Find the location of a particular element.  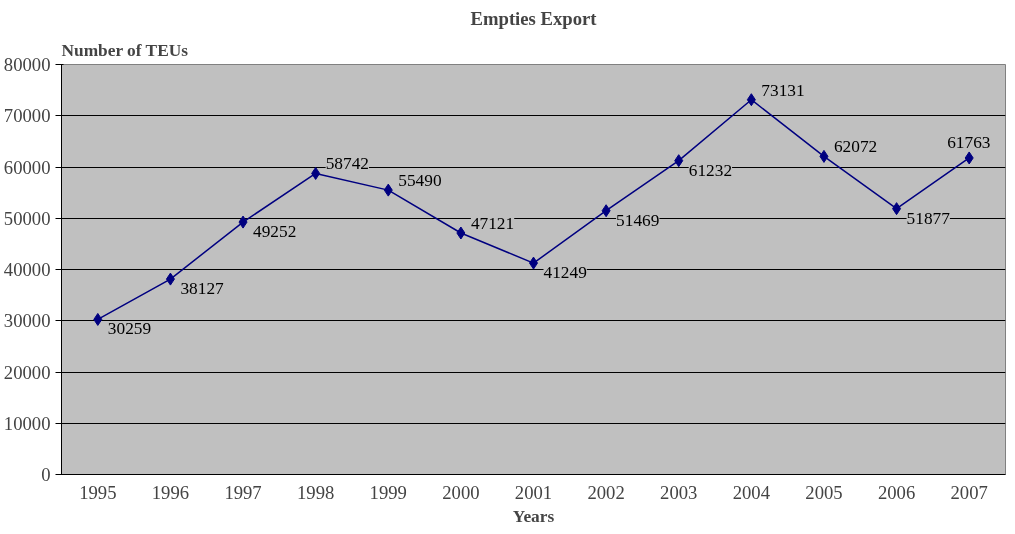

y-axis-title: Number of TEUs is located at coordinates (125, 50).